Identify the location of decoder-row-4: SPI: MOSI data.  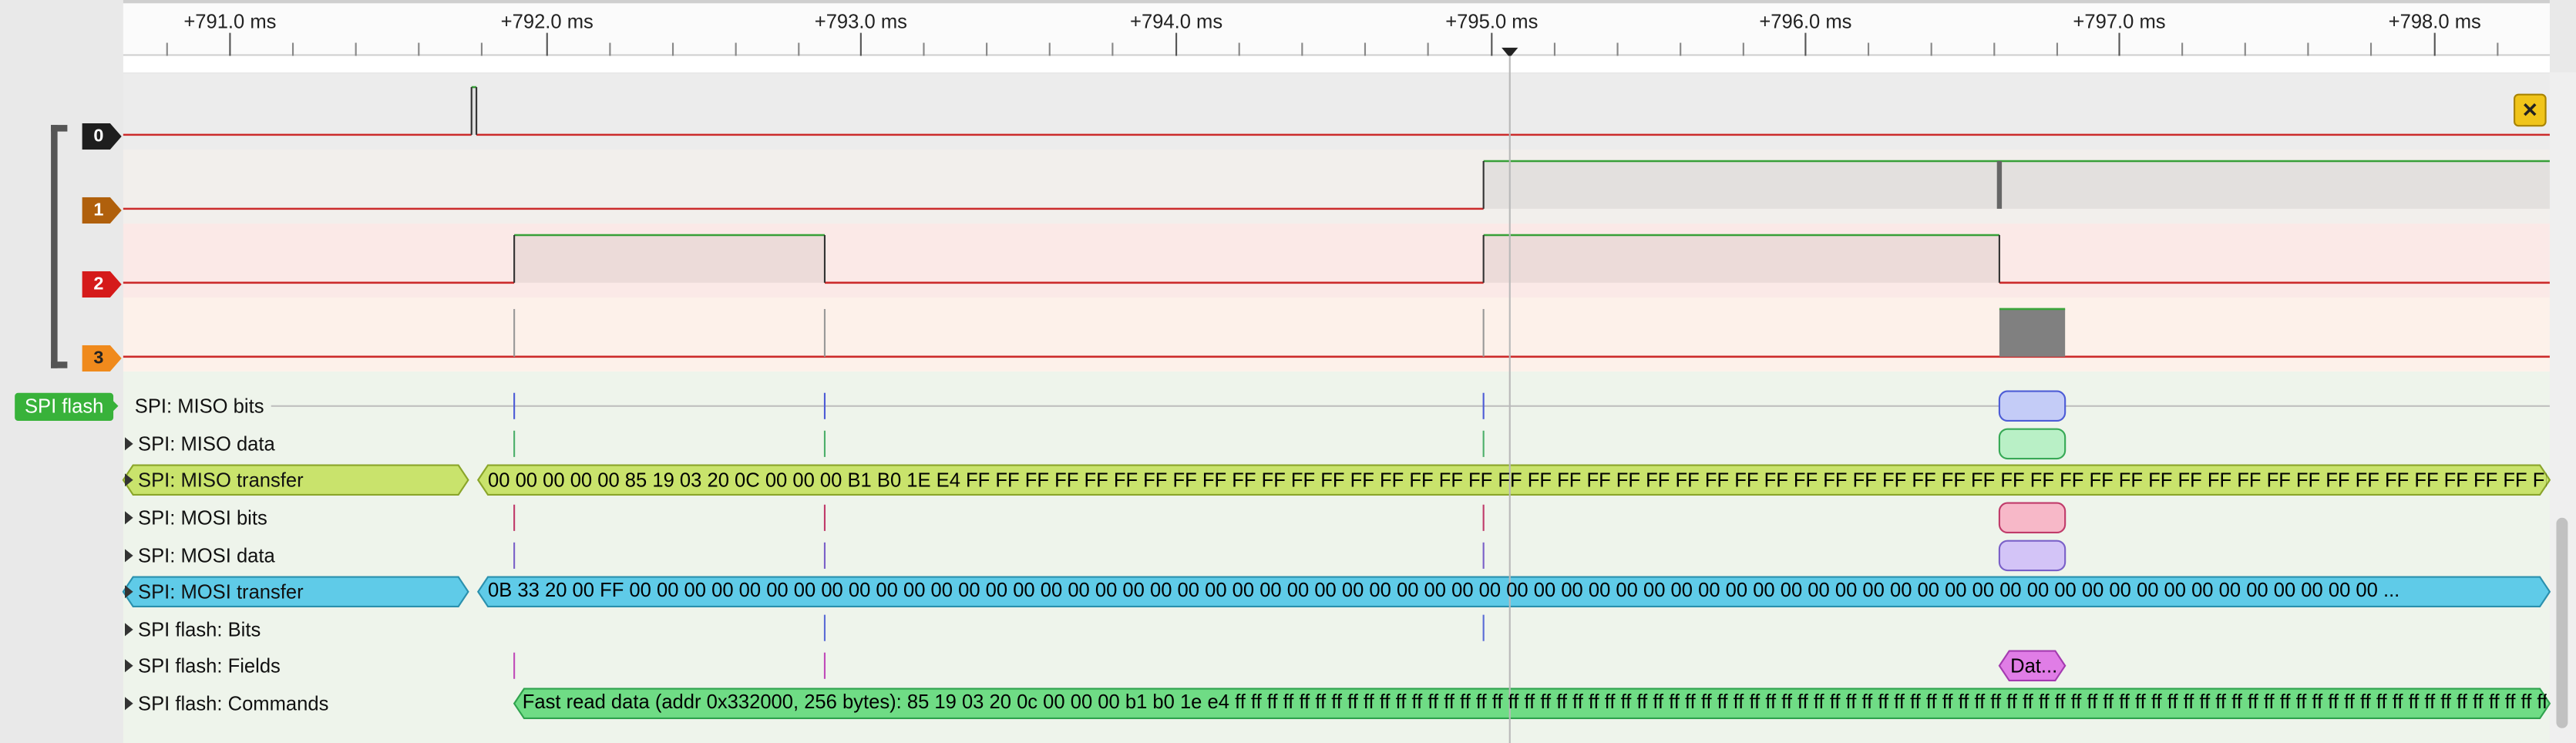
(199, 556).